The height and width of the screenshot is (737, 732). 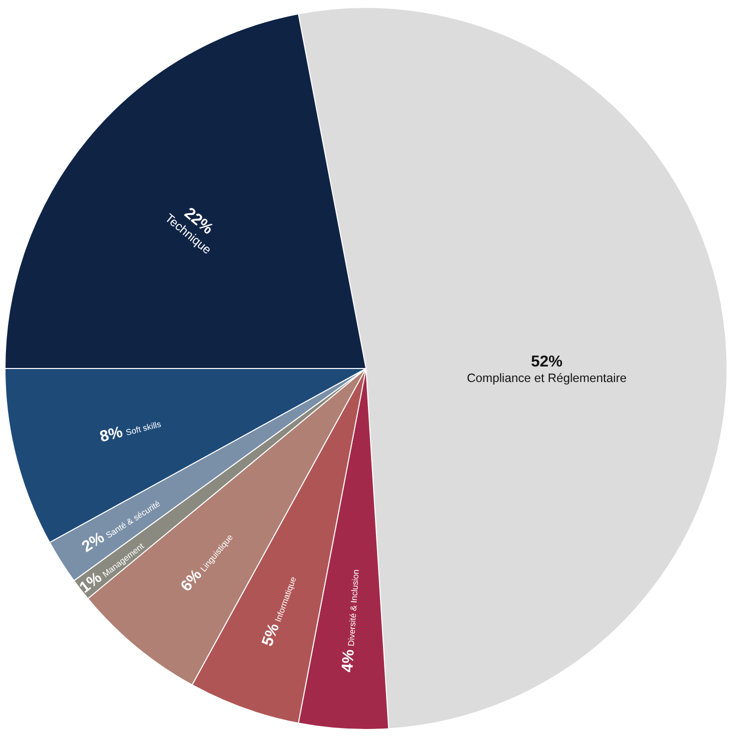 I want to click on data-label: 5%, so click(x=271, y=634).